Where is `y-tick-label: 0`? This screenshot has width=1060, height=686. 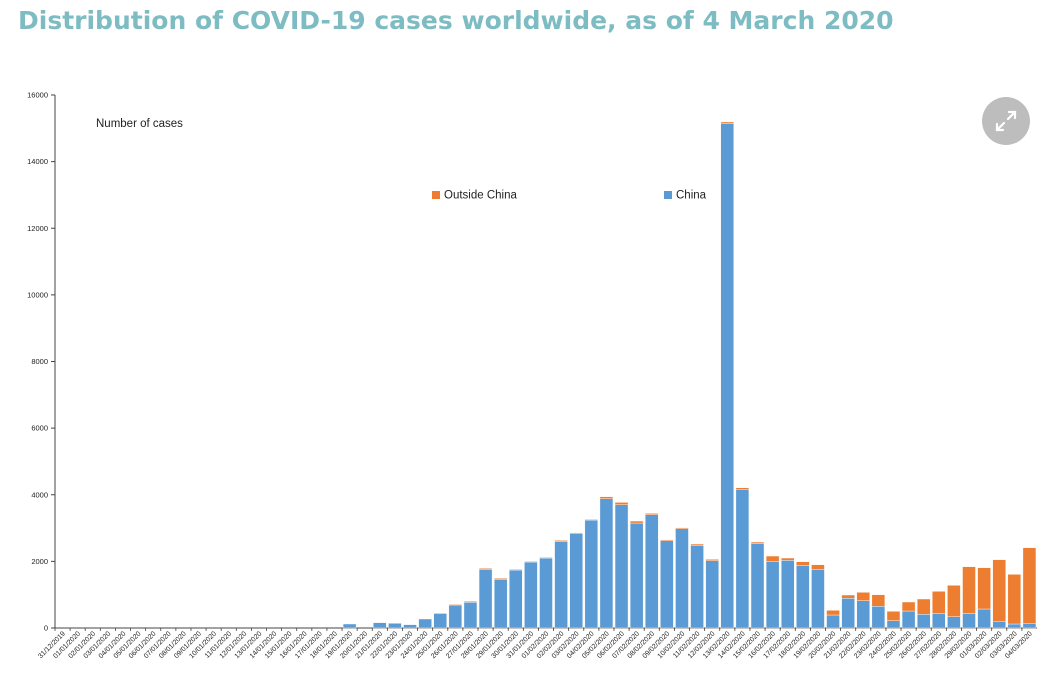
y-tick-label: 0 is located at coordinates (46, 628).